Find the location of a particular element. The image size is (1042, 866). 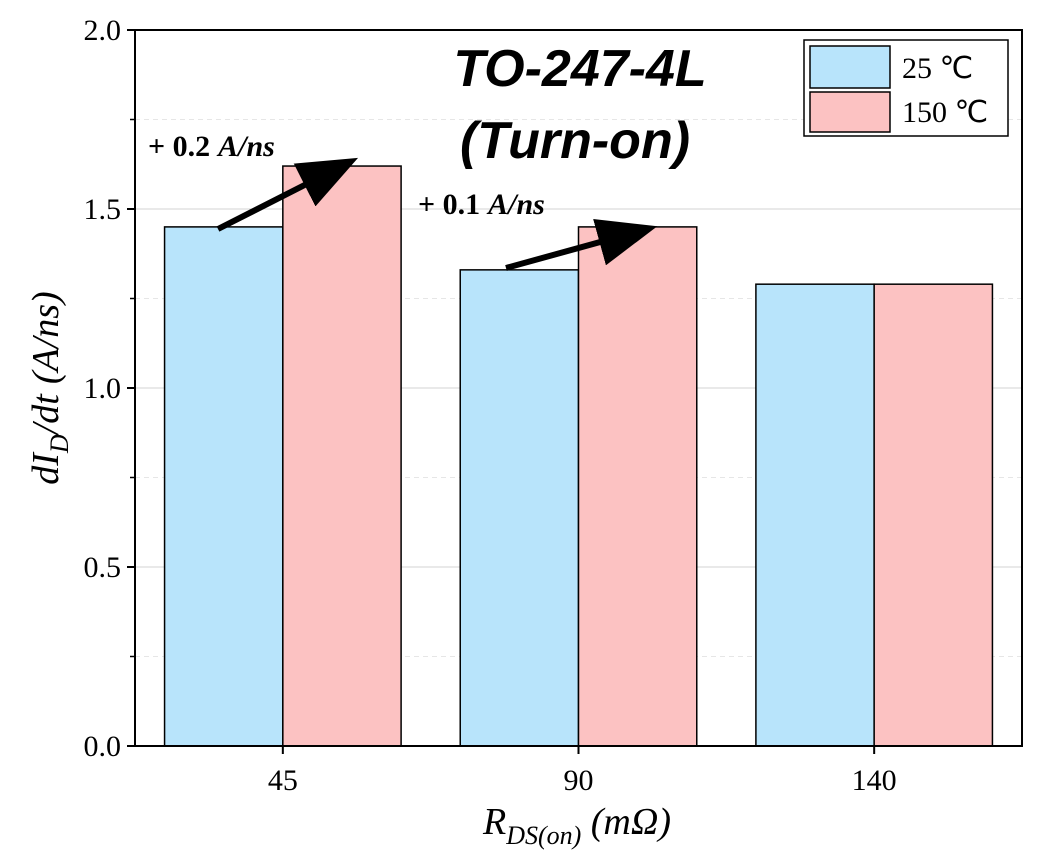

y-axis-label-sub: D is located at coordinates (59, 444).